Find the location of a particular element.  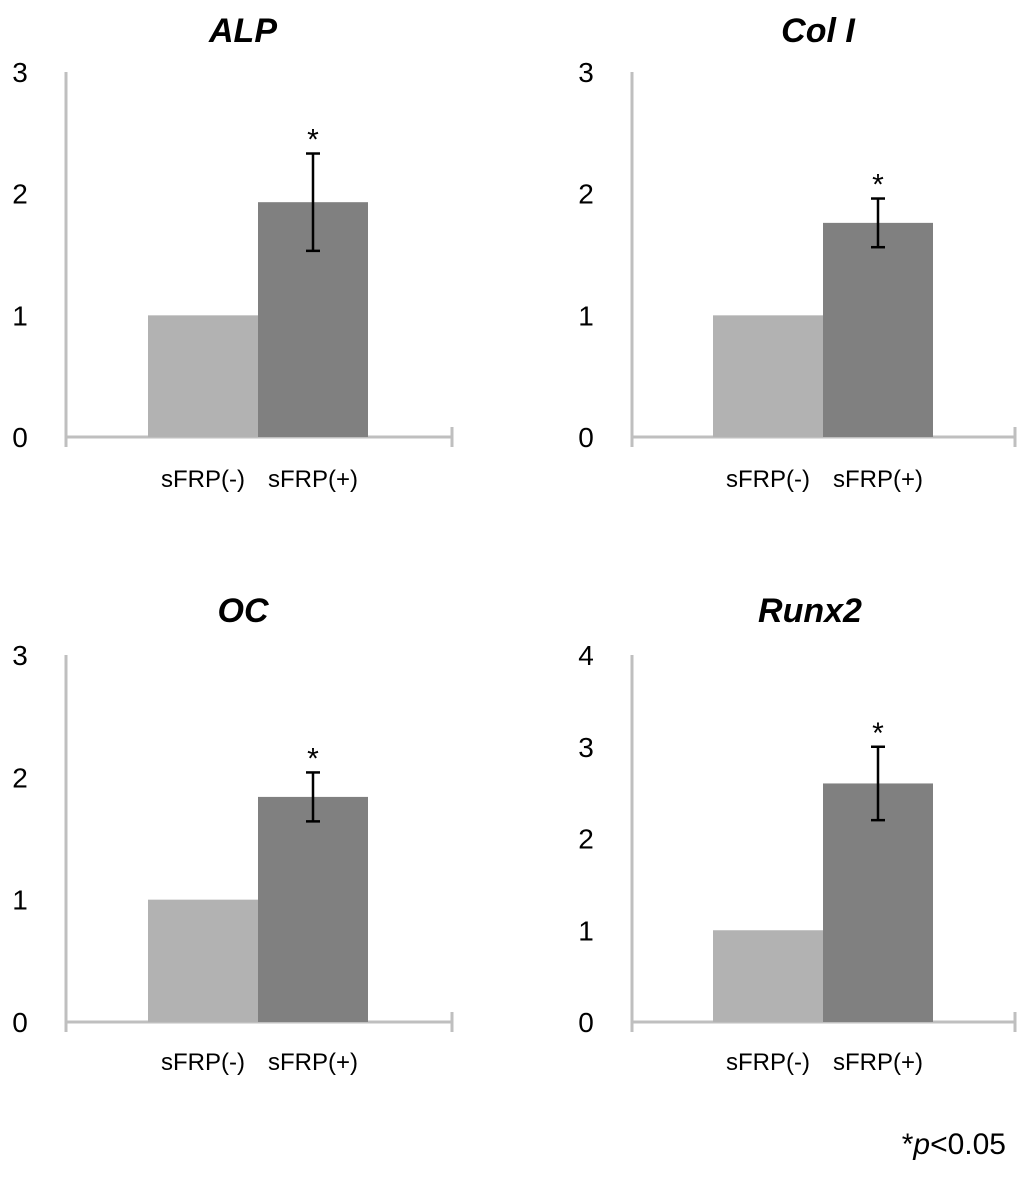

y-tick-label: 4 is located at coordinates (586, 655).